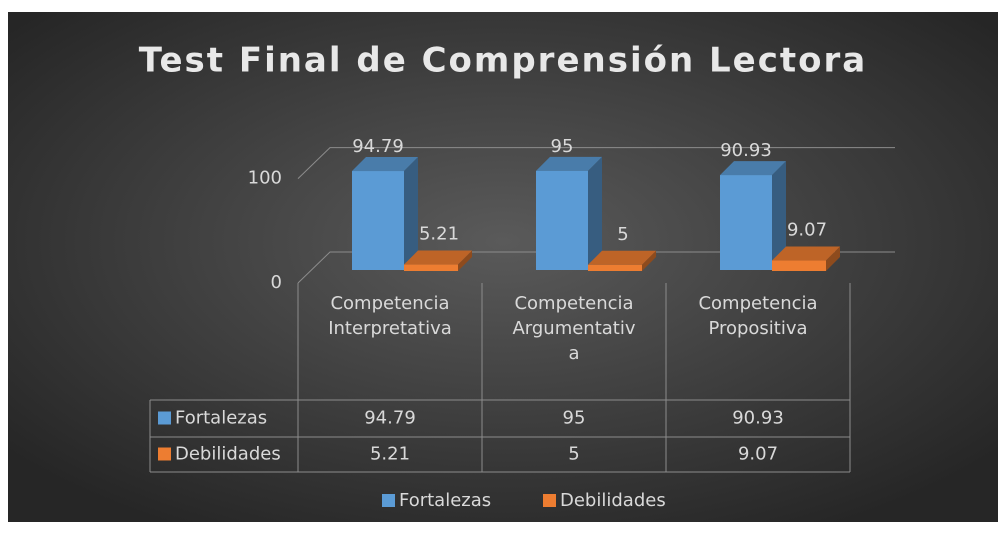 The height and width of the screenshot is (533, 1006). What do you see at coordinates (758, 454) in the screenshot?
I see `table-cell: 9.07` at bounding box center [758, 454].